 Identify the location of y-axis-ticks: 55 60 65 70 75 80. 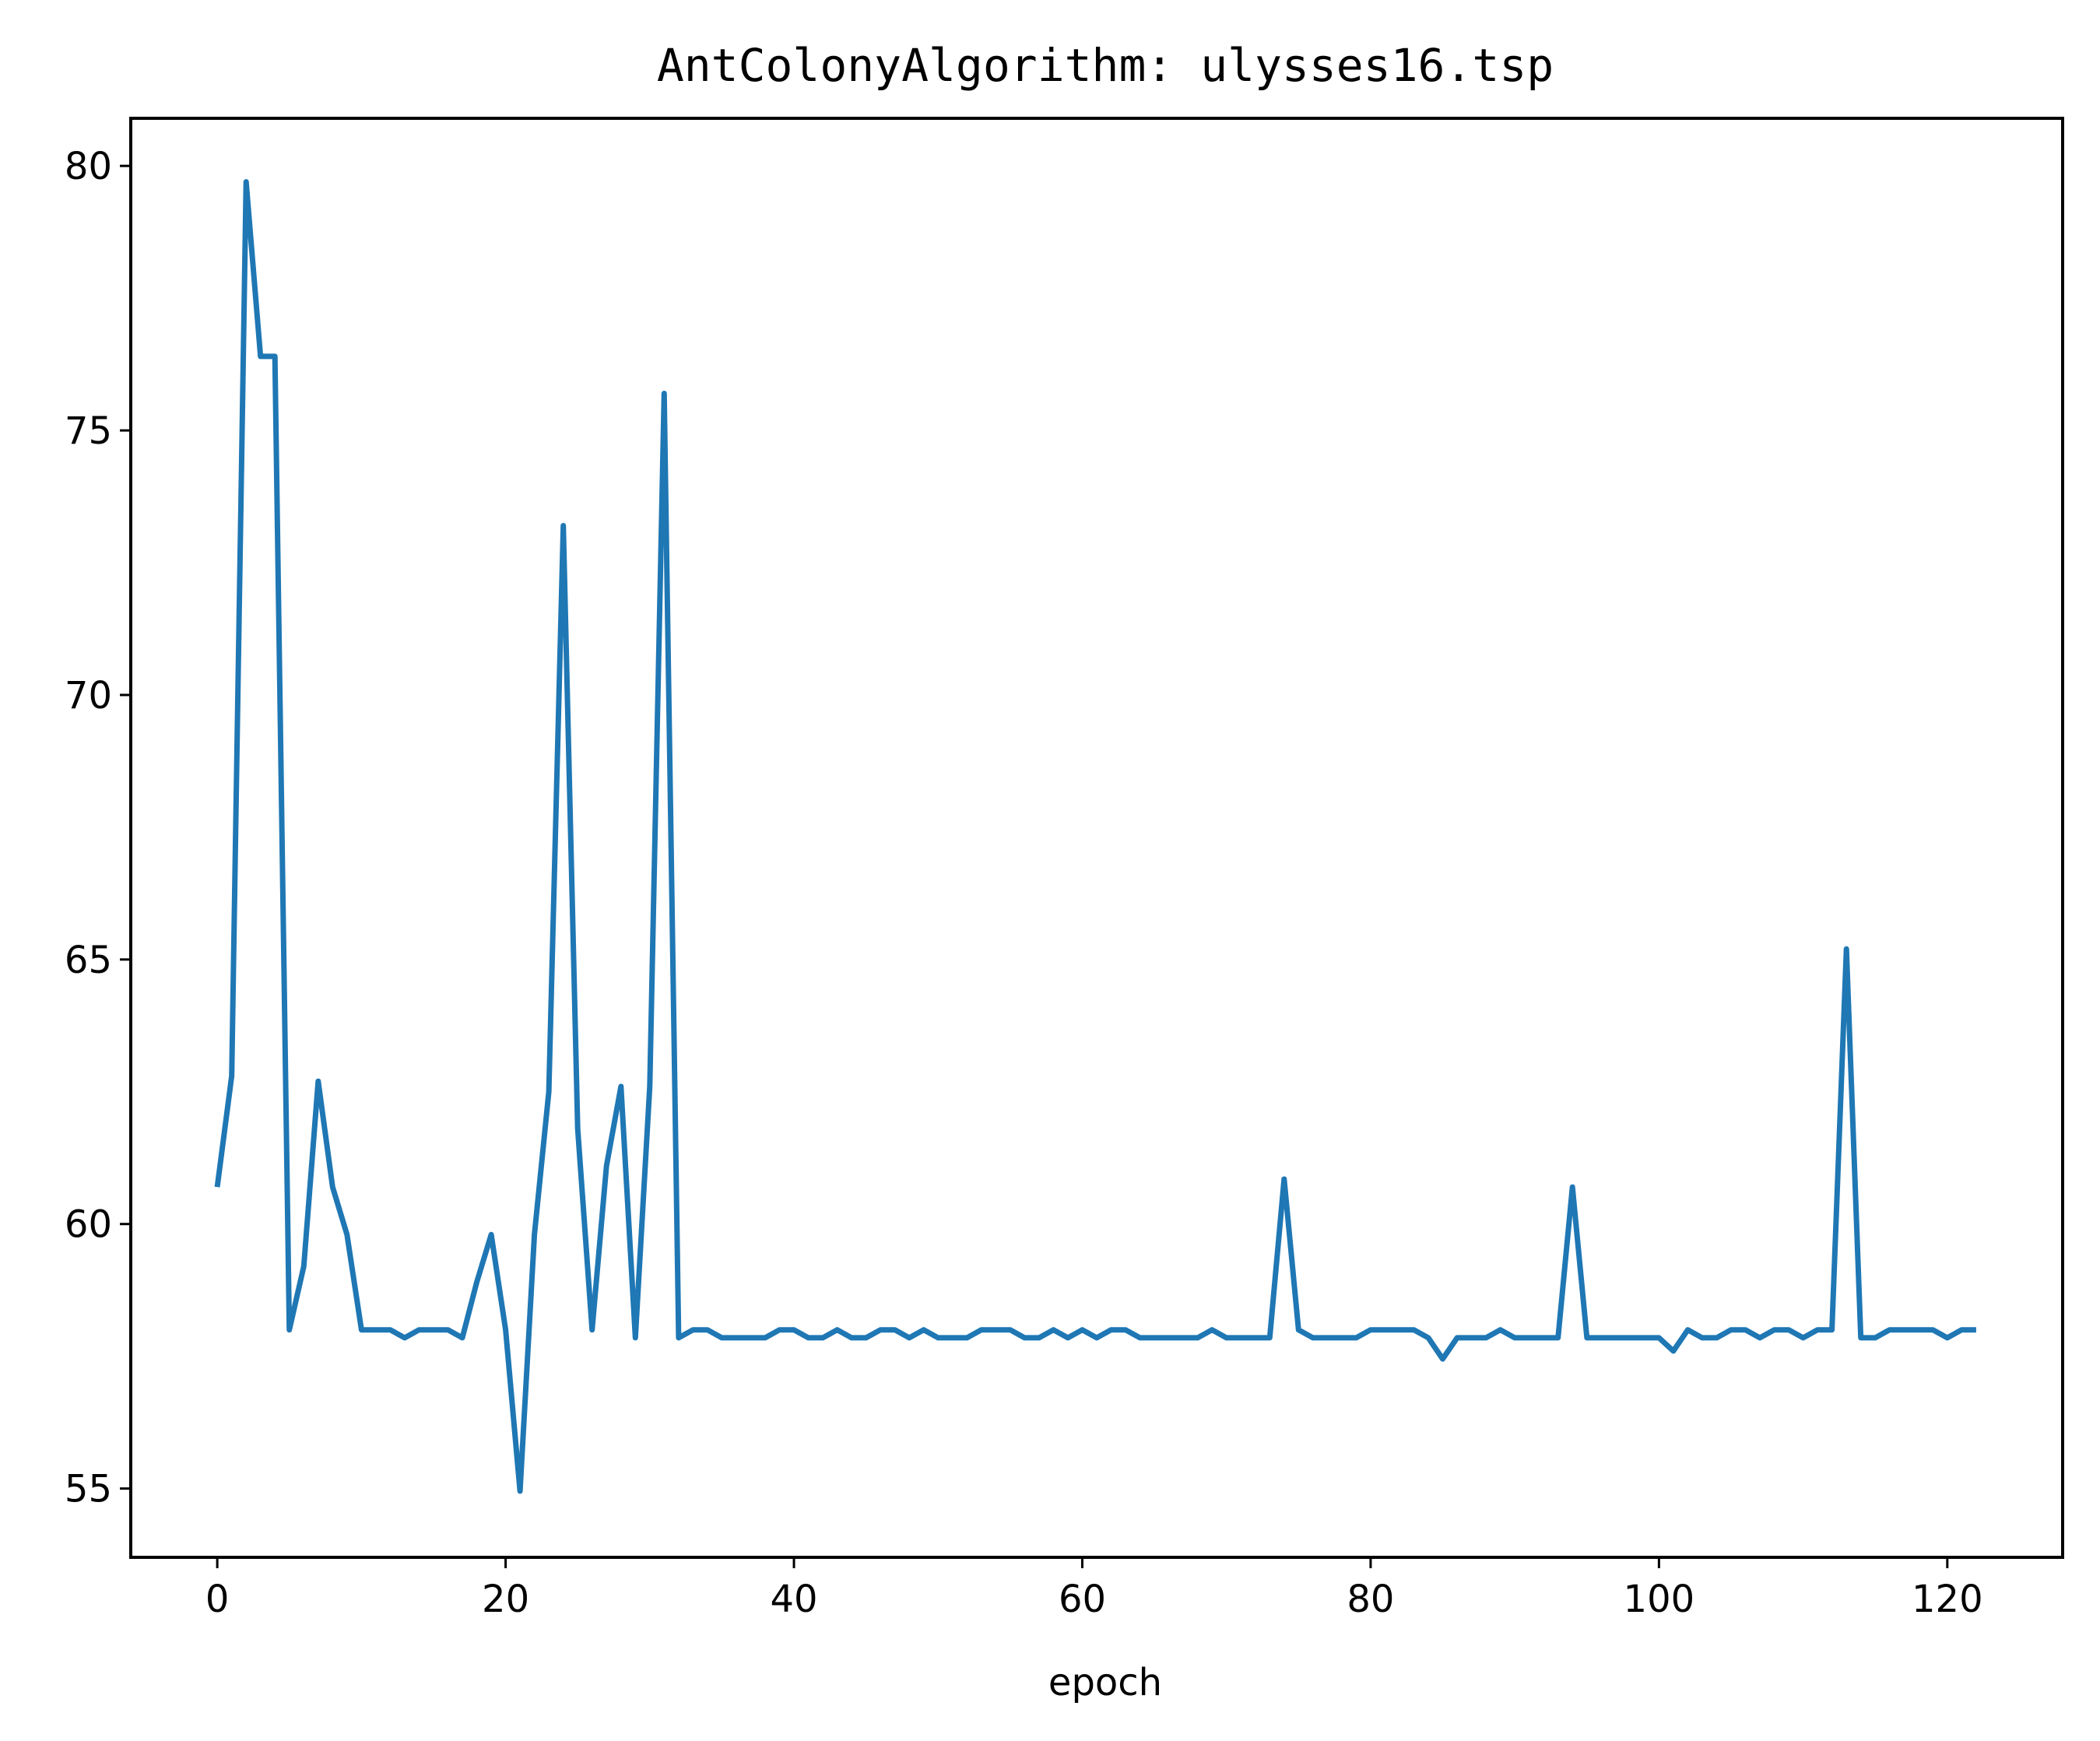
(98, 828).